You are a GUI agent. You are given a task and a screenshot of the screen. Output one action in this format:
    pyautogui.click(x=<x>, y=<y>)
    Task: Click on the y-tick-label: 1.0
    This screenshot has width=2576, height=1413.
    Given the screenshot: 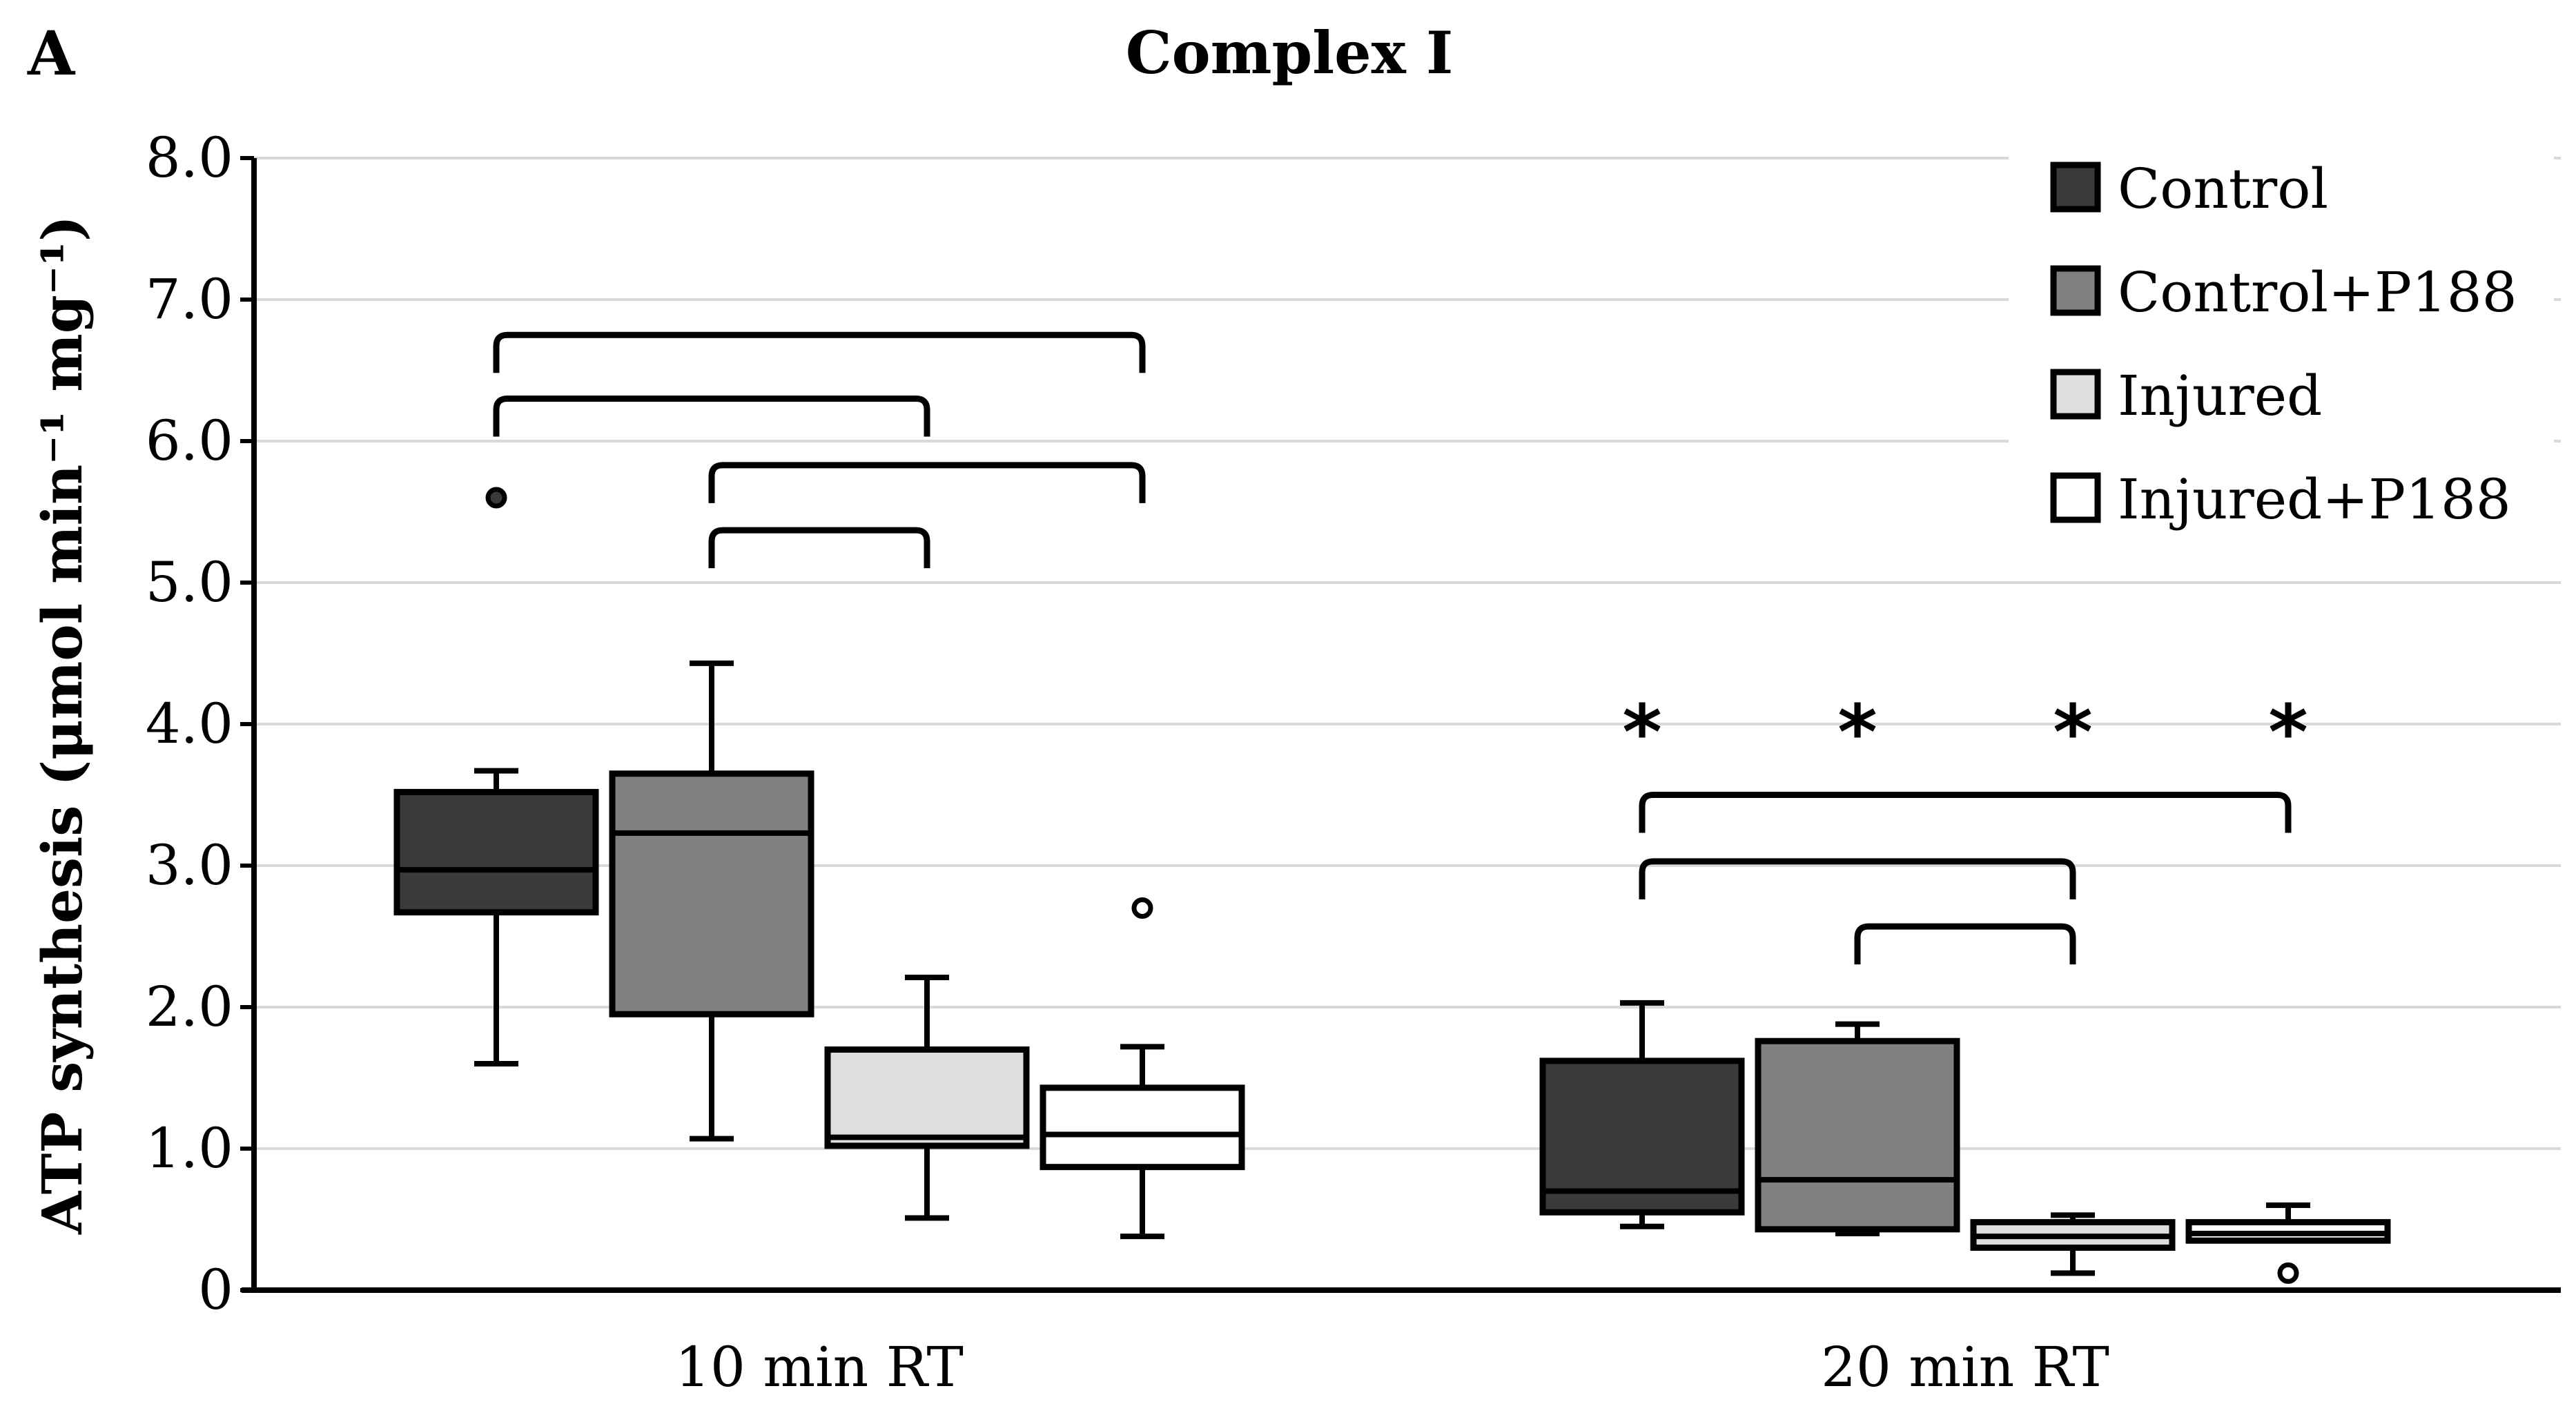 What is the action you would take?
    pyautogui.click(x=189, y=1148)
    